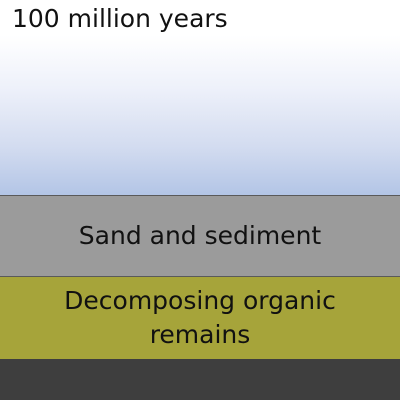 The width and height of the screenshot is (400, 400). What do you see at coordinates (200, 379) in the screenshot?
I see `bedrock-layer` at bounding box center [200, 379].